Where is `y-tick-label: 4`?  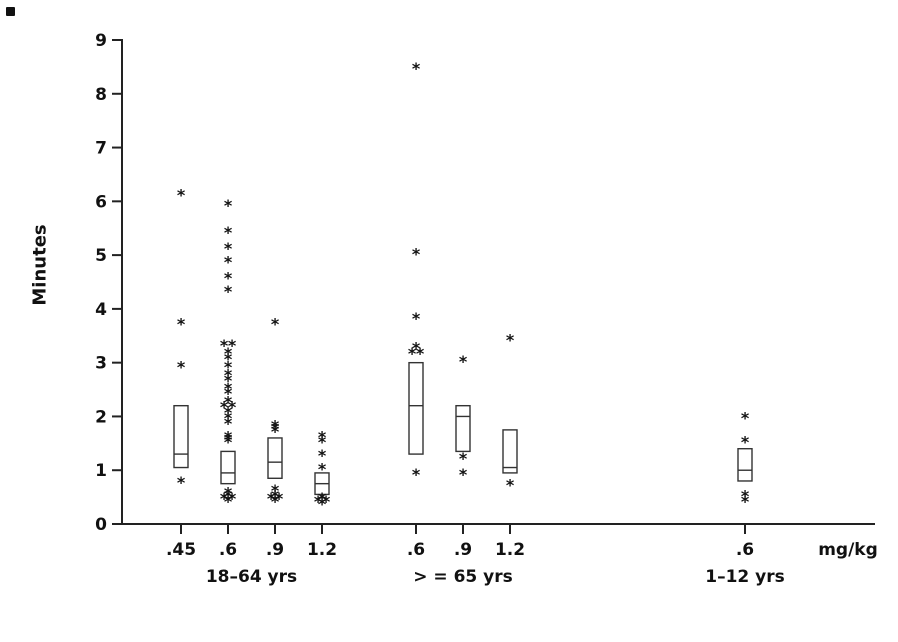 y-tick-label: 4 is located at coordinates (101, 310).